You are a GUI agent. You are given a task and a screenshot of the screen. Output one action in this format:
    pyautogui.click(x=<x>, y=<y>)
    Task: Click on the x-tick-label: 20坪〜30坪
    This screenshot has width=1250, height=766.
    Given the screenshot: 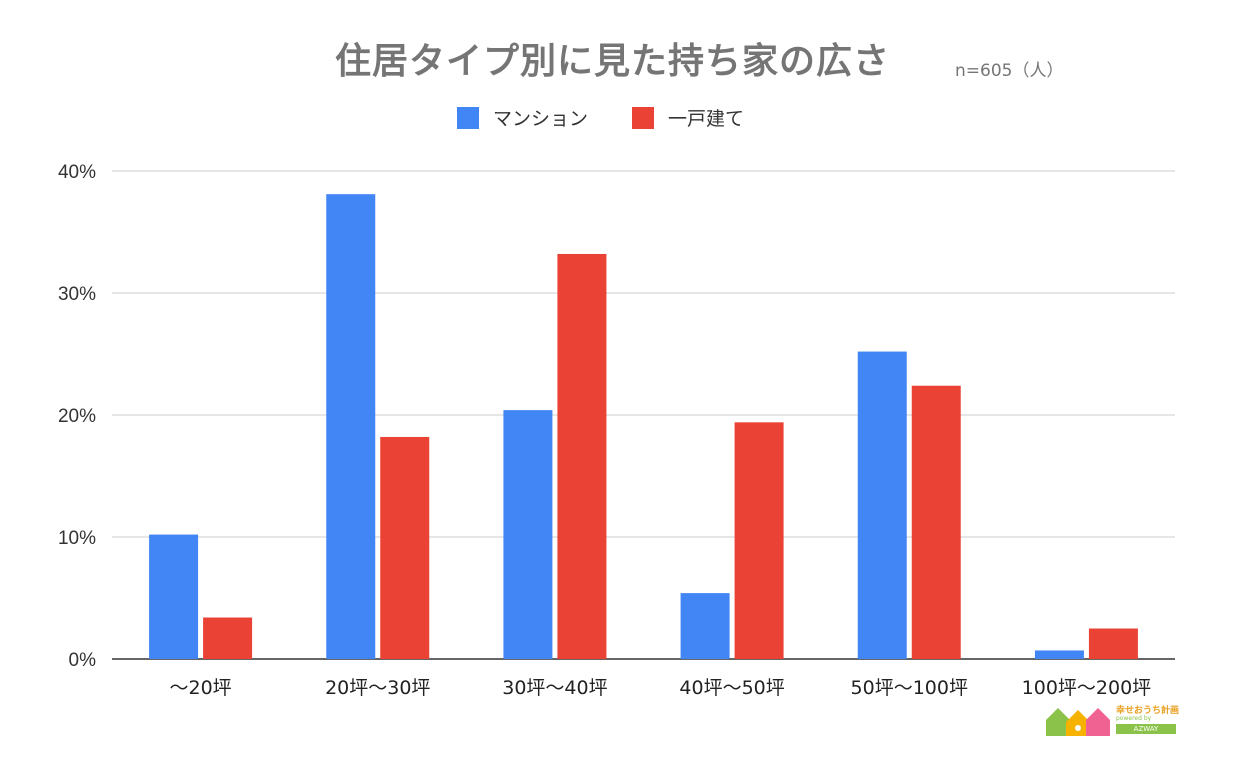 What is the action you would take?
    pyautogui.click(x=377, y=688)
    